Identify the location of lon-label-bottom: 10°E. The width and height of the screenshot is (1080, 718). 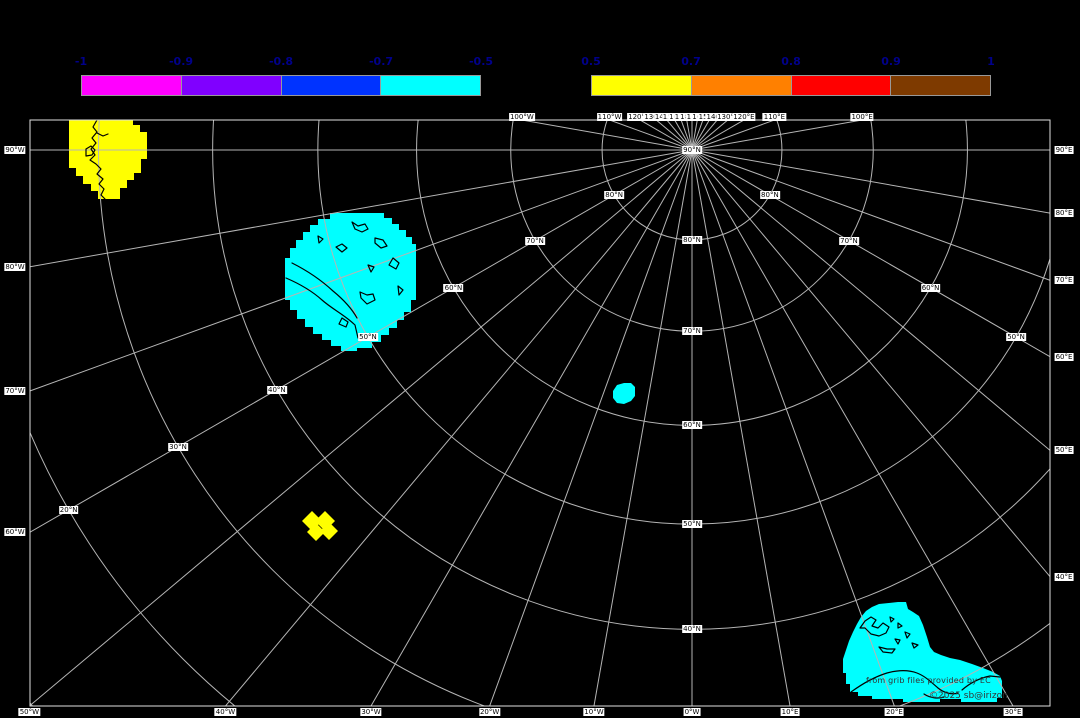
(790, 711).